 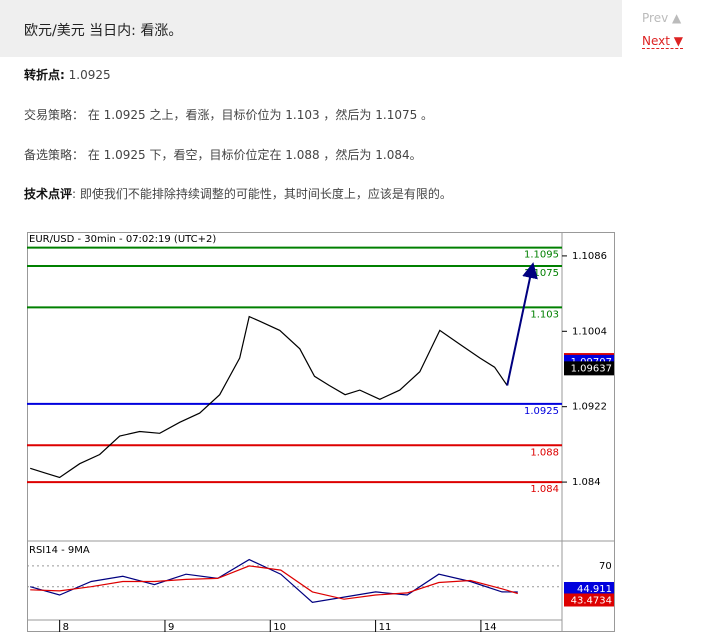 I want to click on price-tag, so click(x=589, y=368).